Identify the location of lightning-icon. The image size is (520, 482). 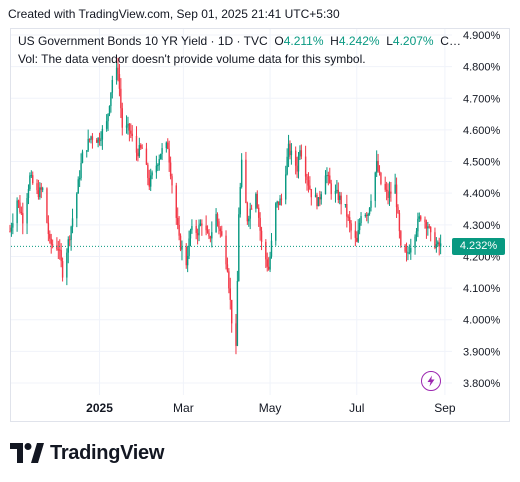
(431, 381).